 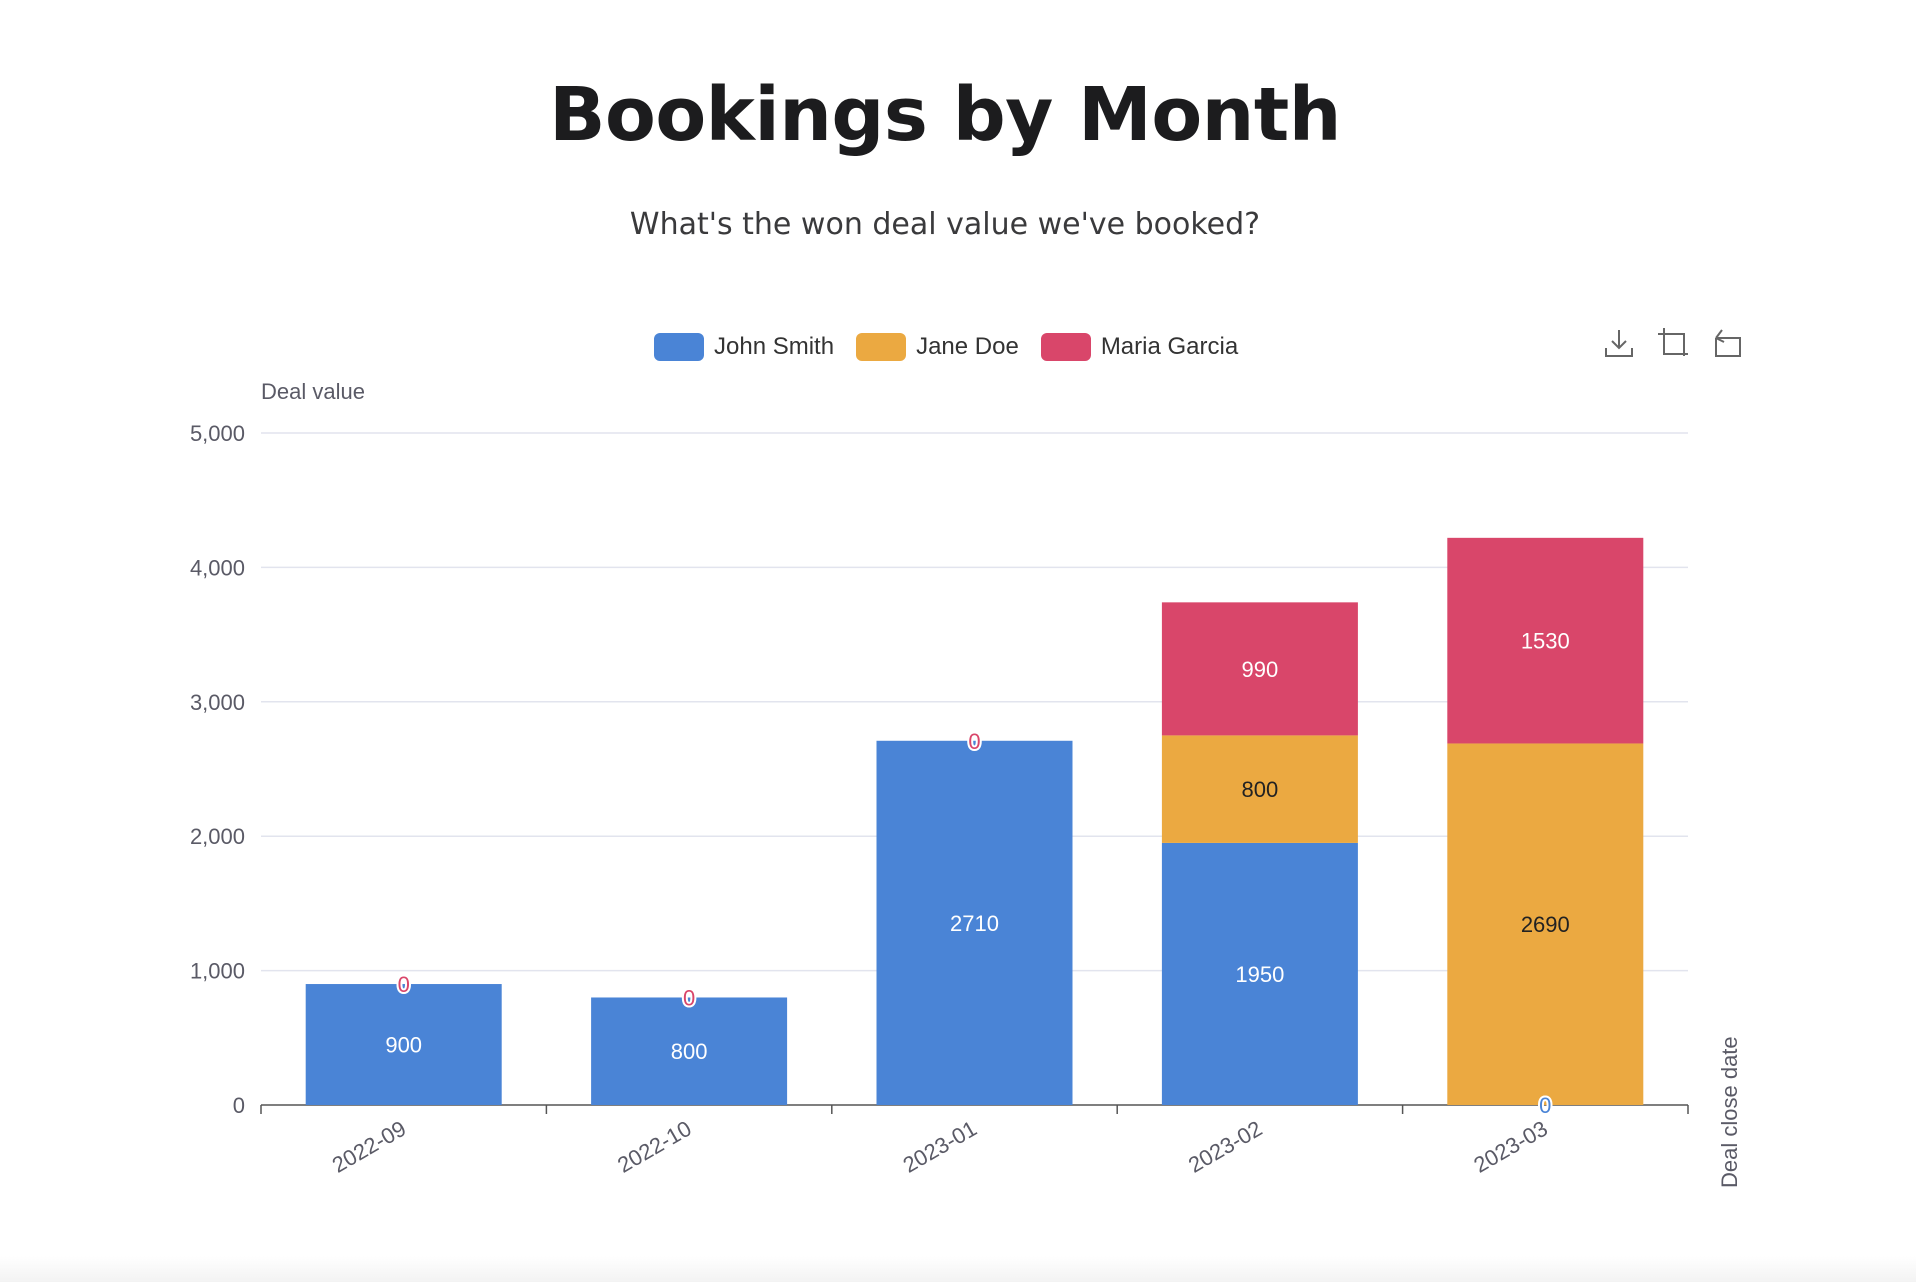 I want to click on x-axis-label: Deal close date, so click(x=1729, y=1112).